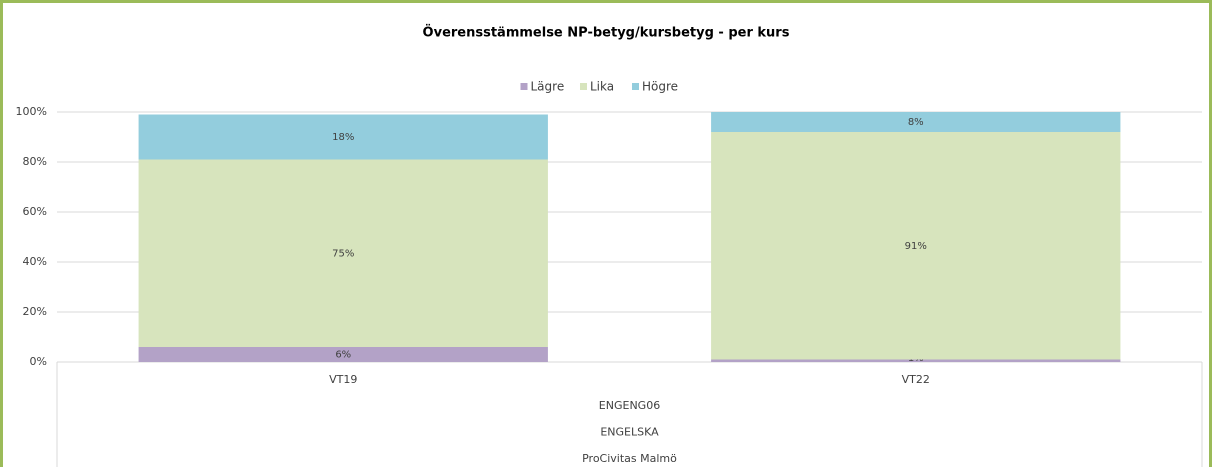 This screenshot has height=467, width=1212. I want to click on data-label: 75%, so click(343, 253).